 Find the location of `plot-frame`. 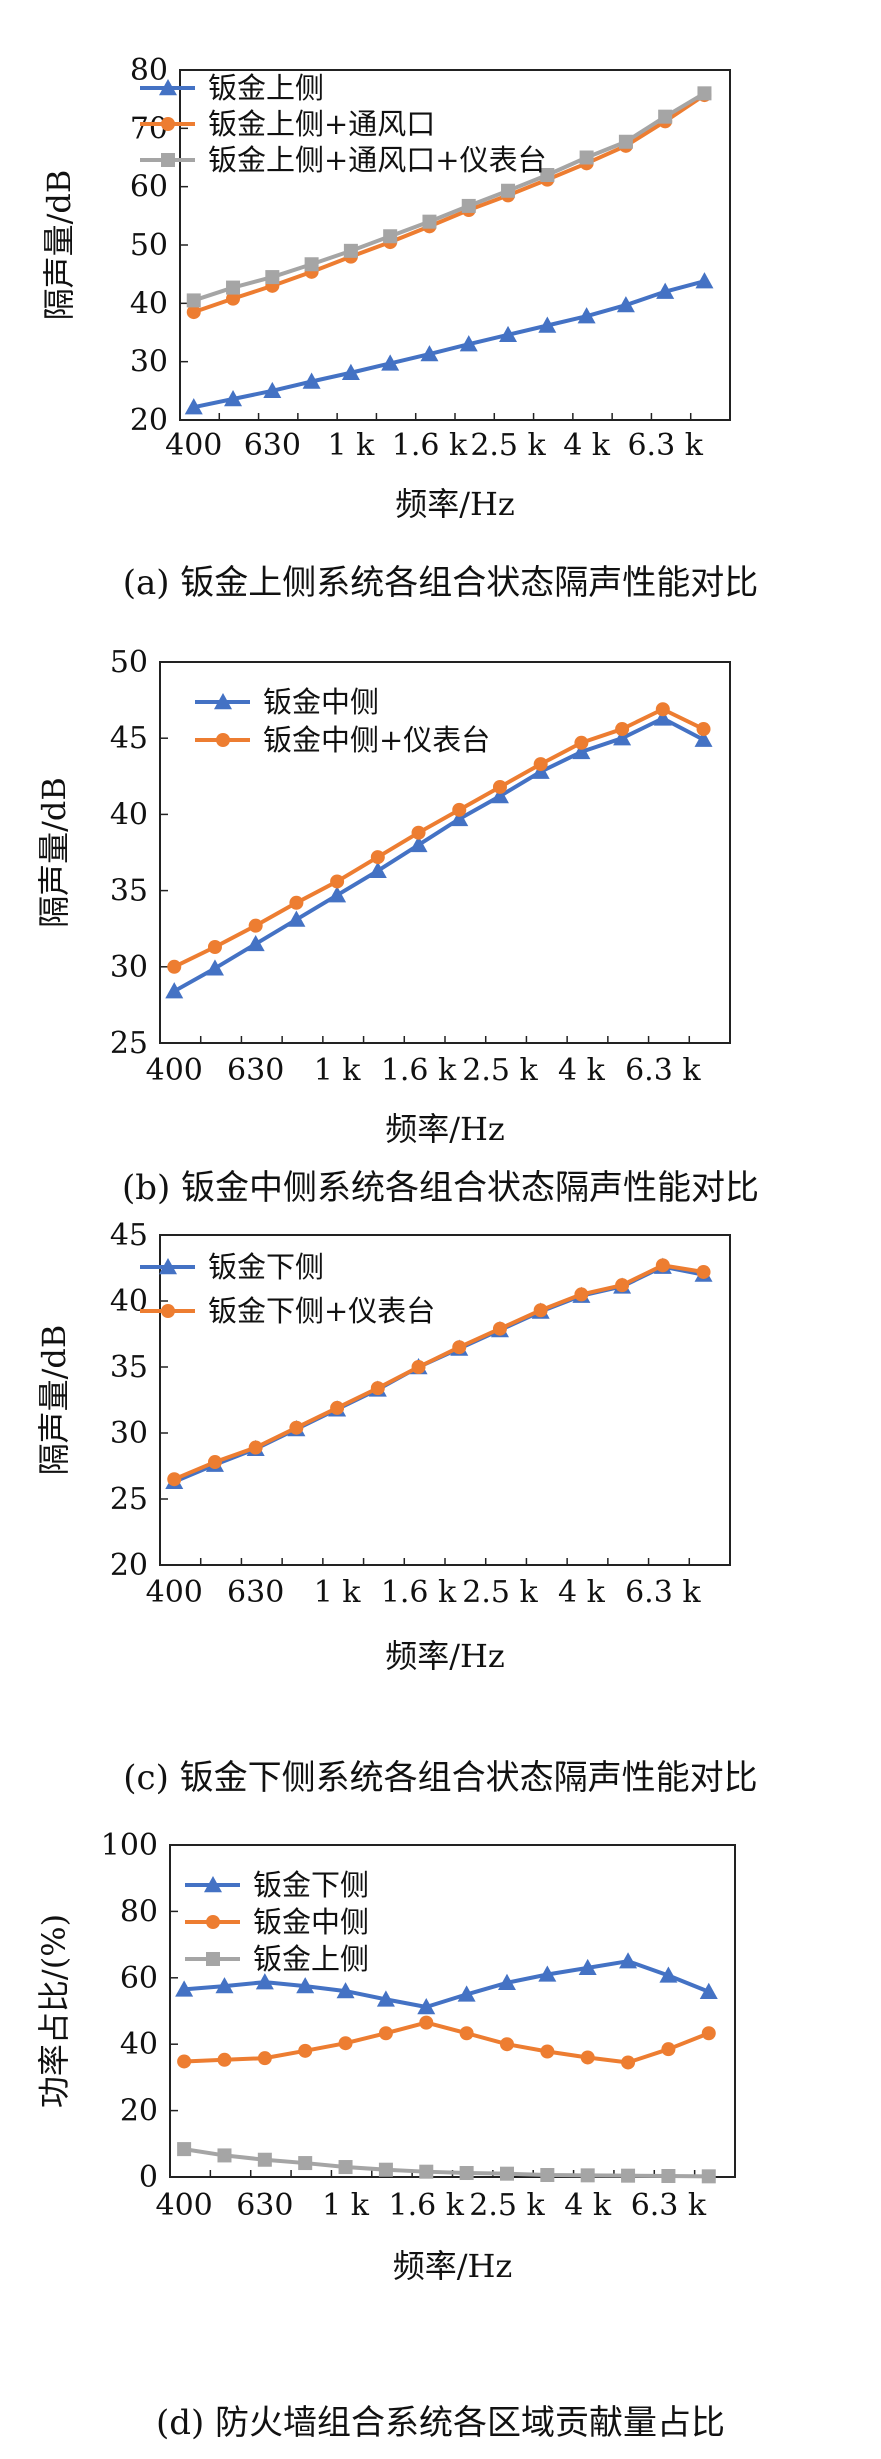

plot-frame is located at coordinates (445, 1400).